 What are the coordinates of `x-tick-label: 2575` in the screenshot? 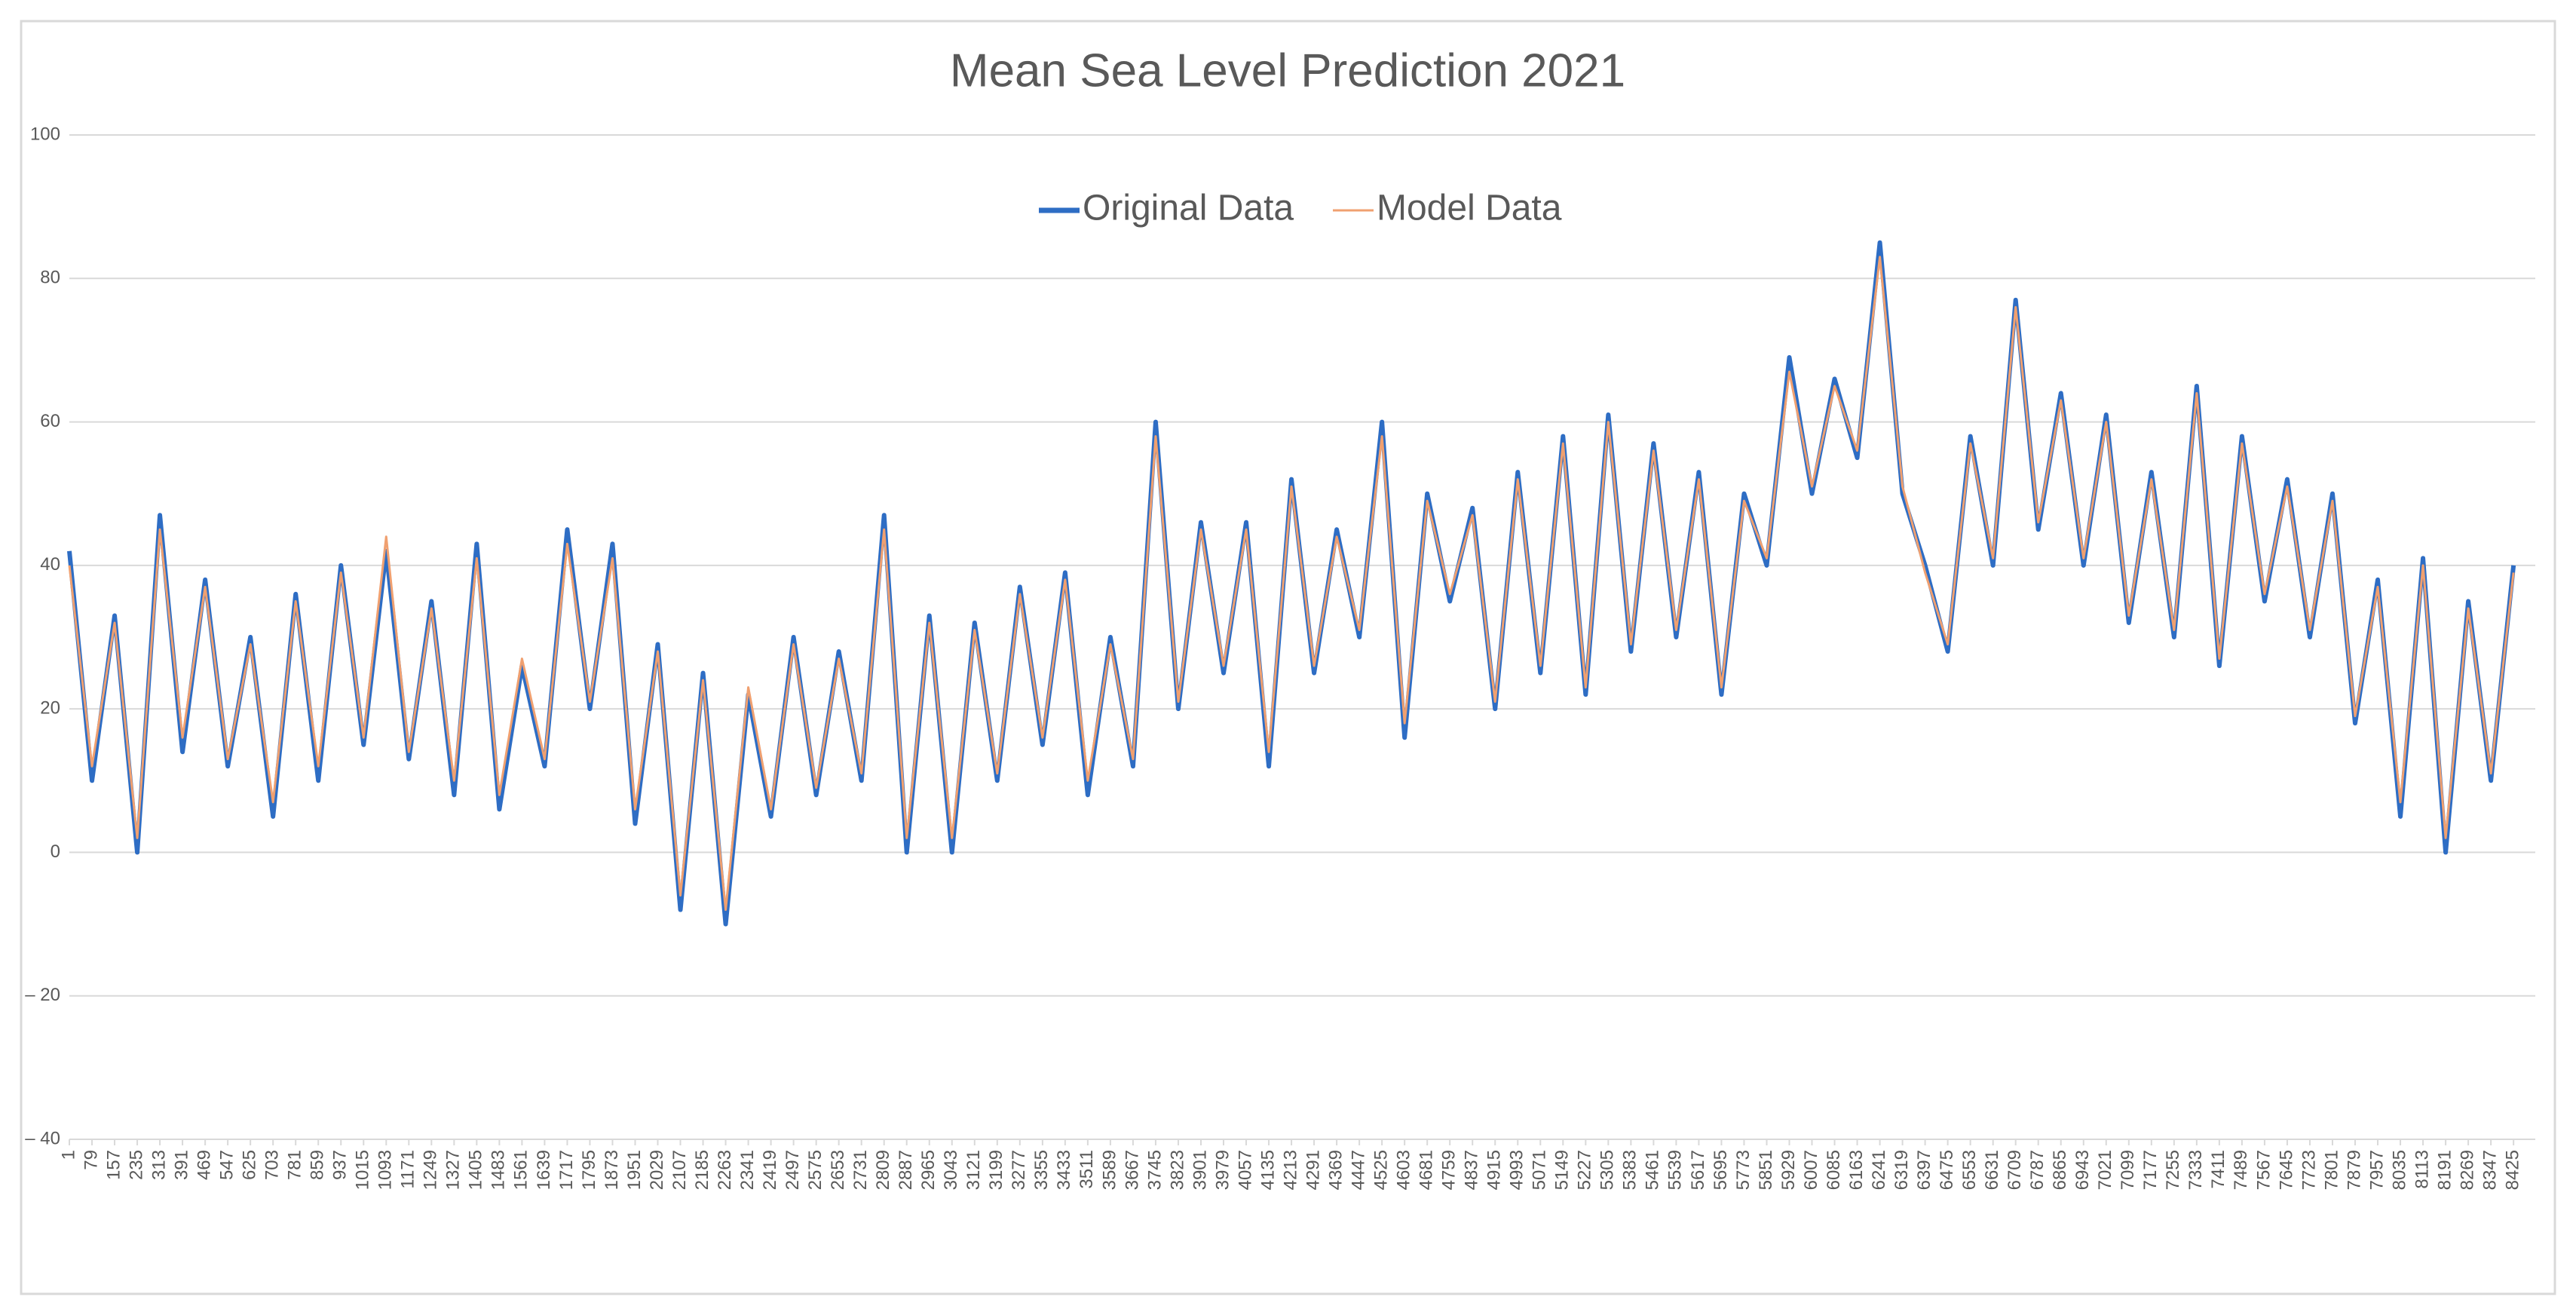 It's located at (815, 1170).